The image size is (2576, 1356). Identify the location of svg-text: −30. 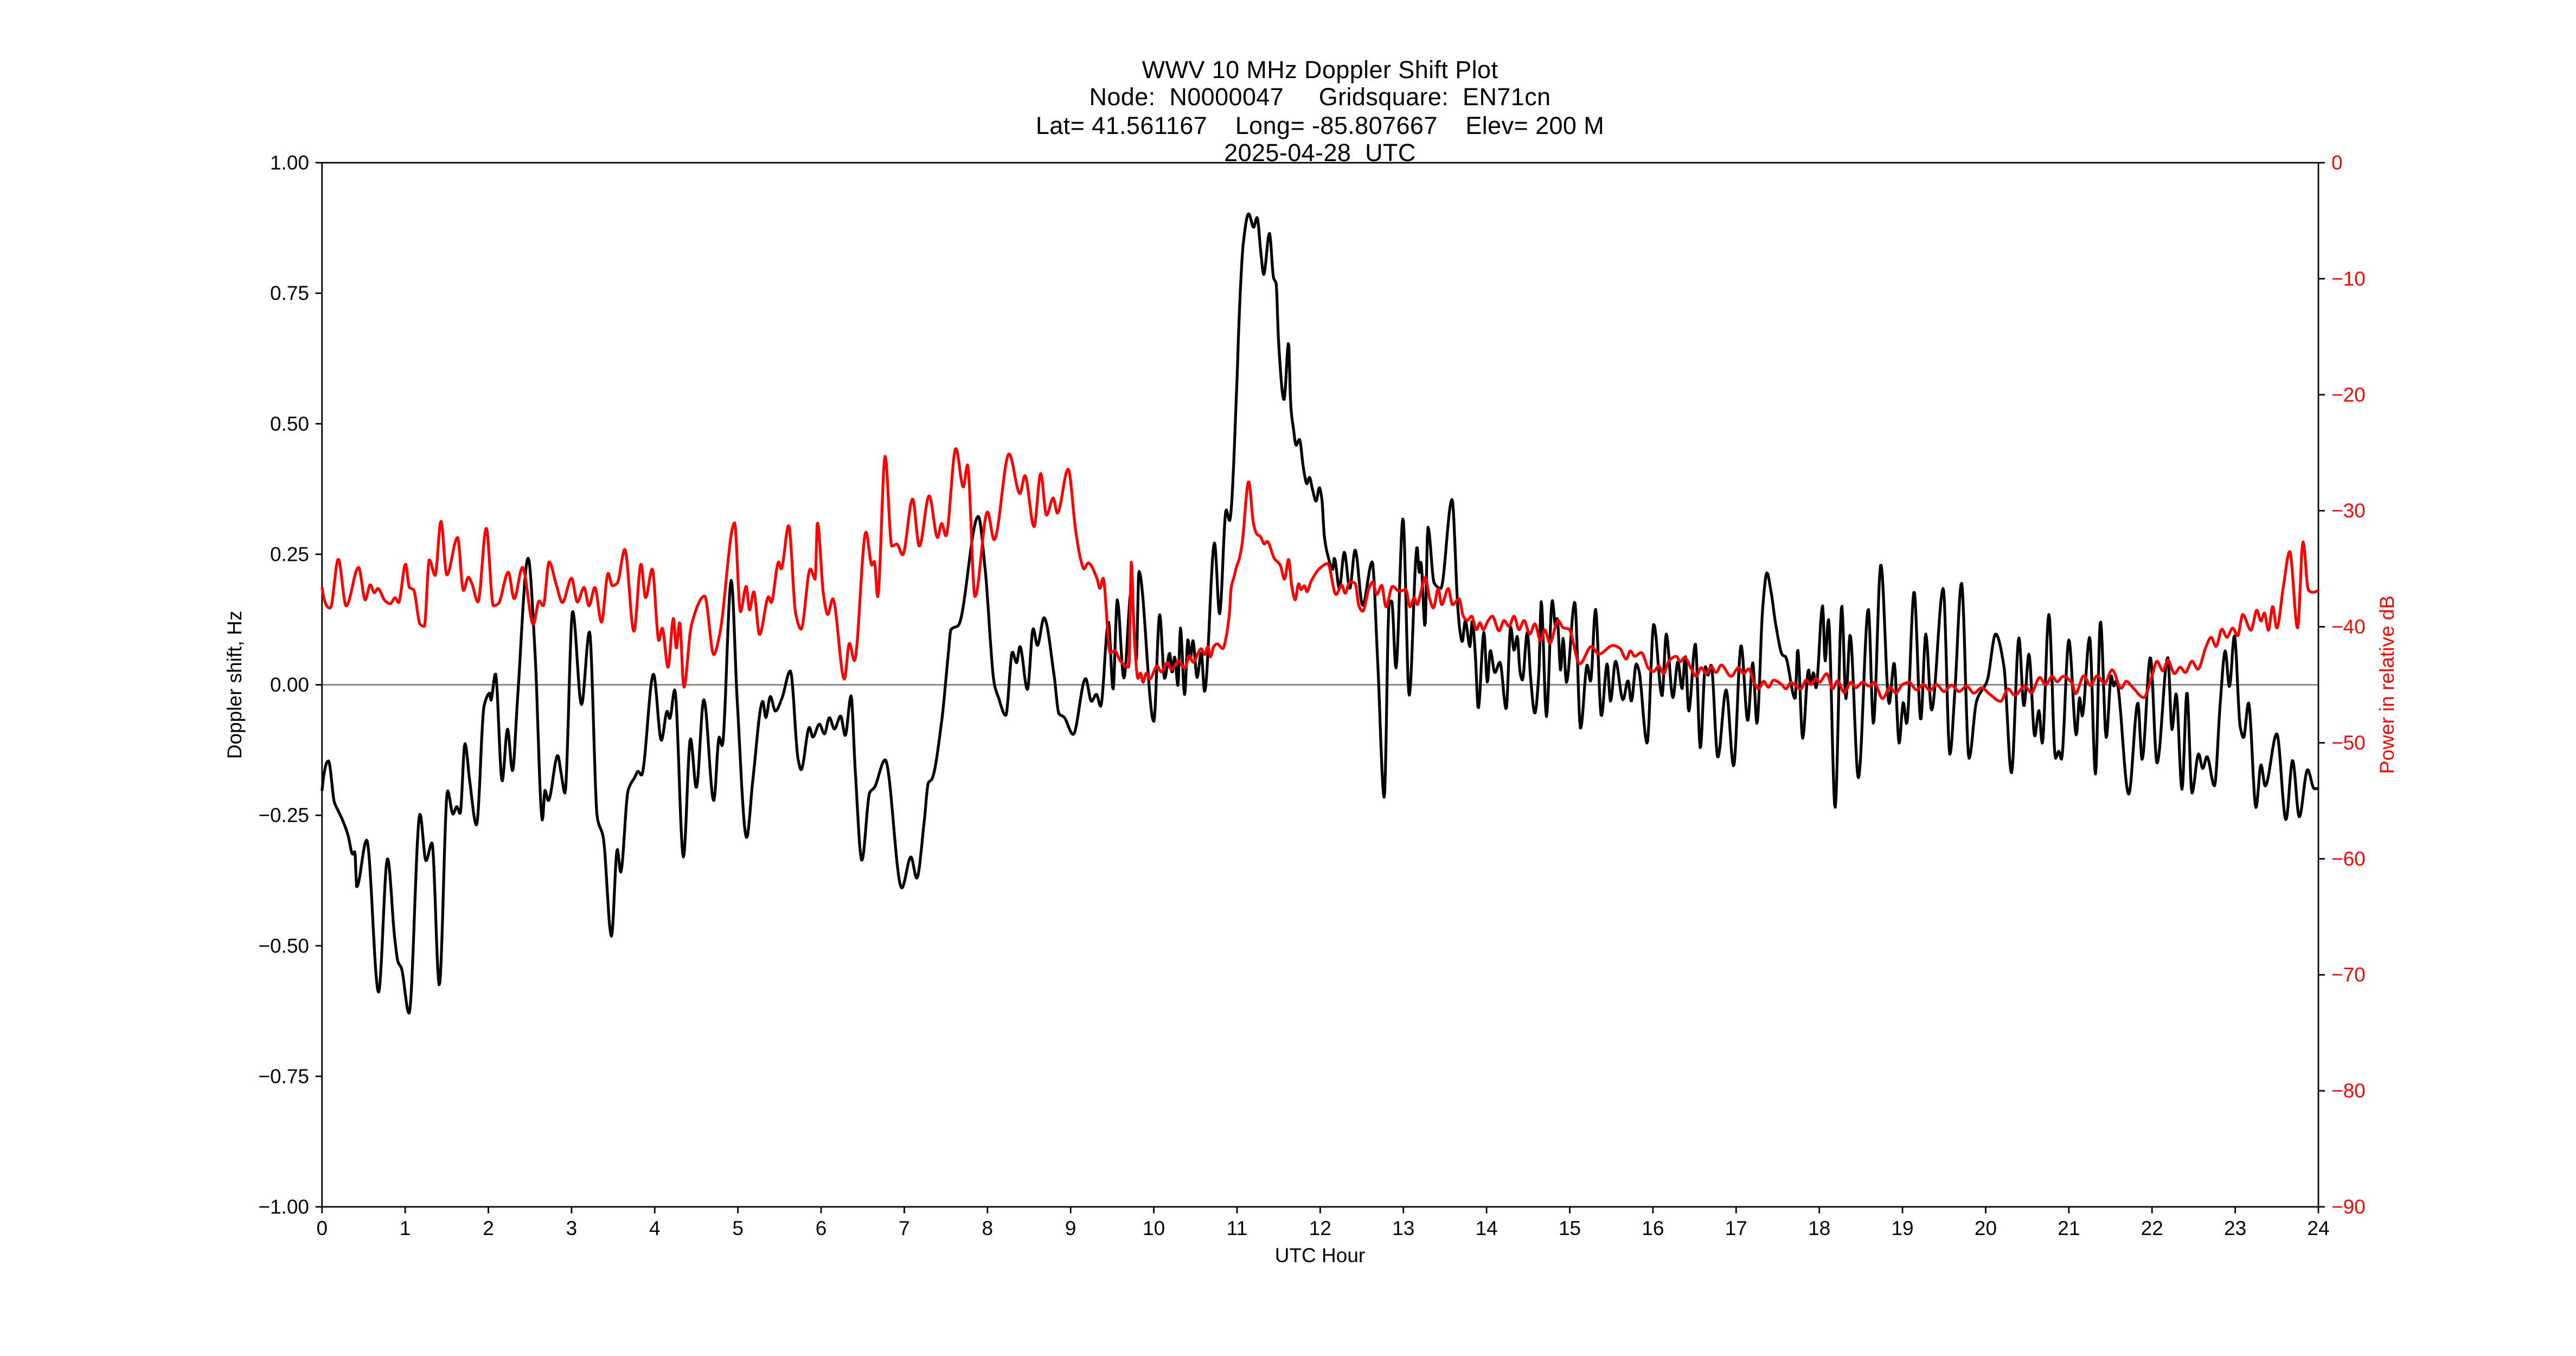
(2348, 511).